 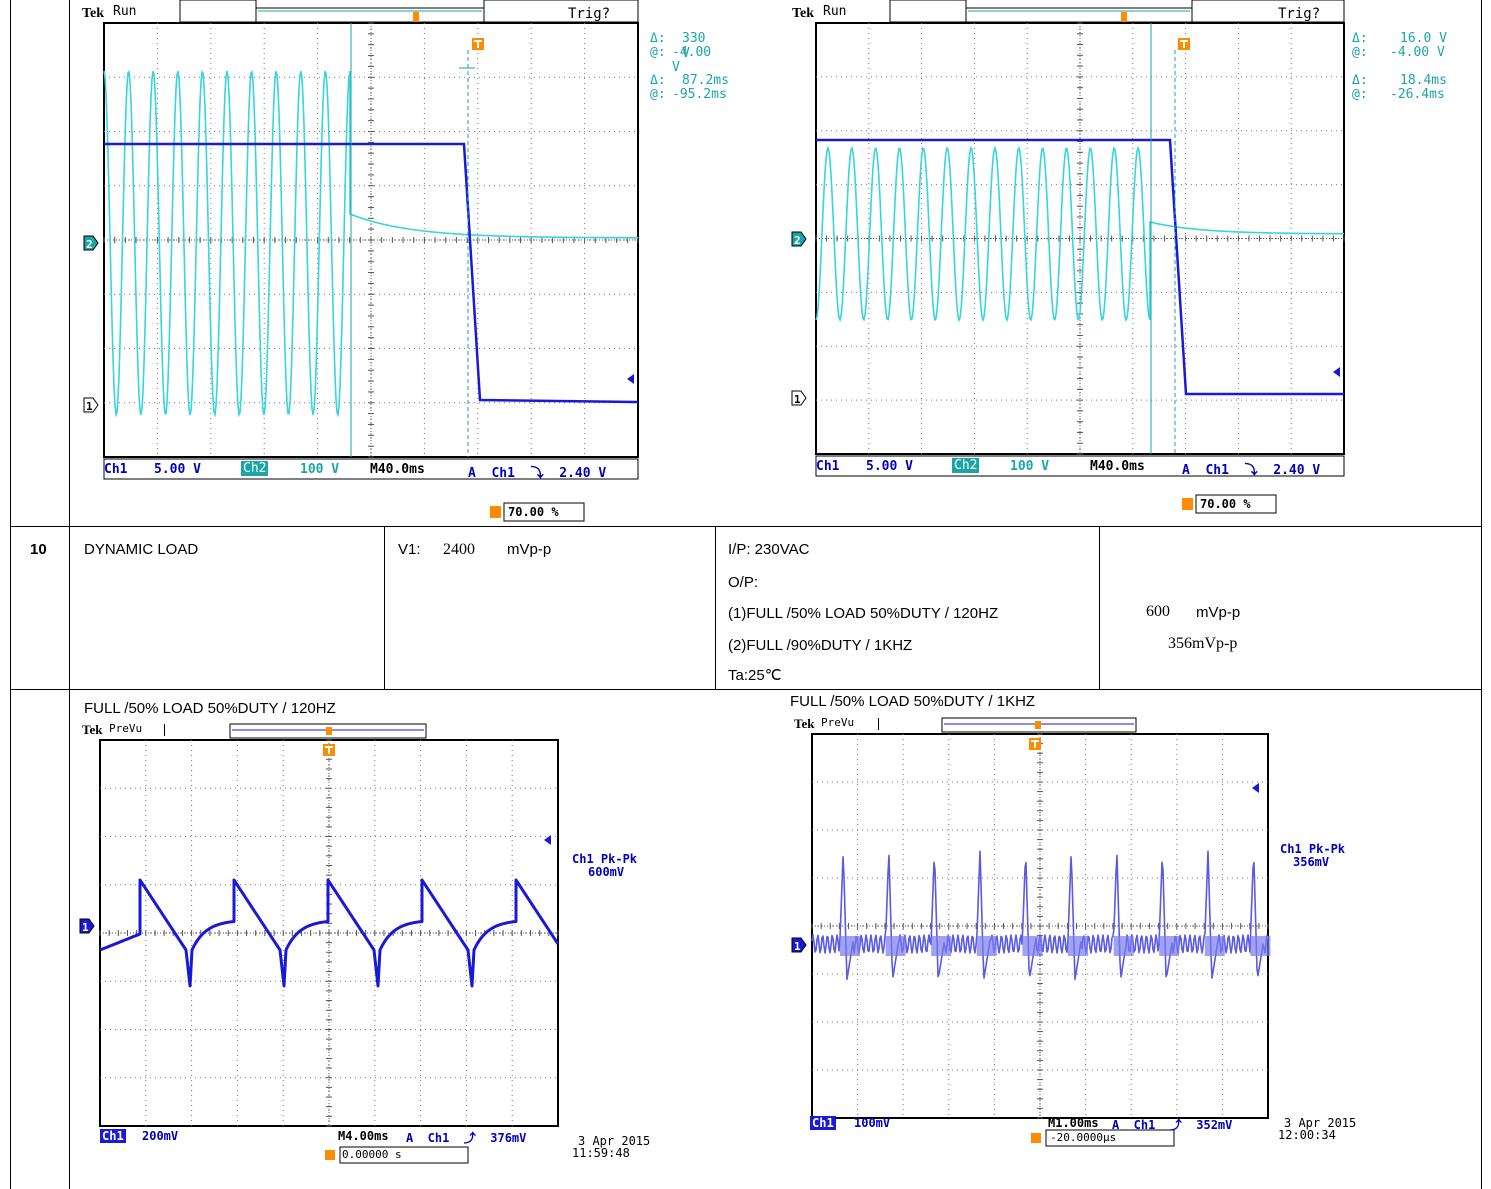 I want to click on table-border-left, so click(x=10, y=594).